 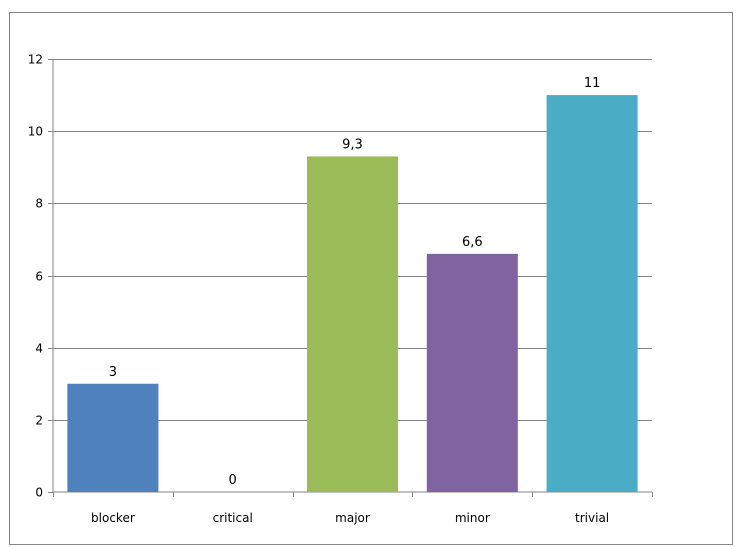 I want to click on x-tick-label-blocker: blocker, so click(x=113, y=518).